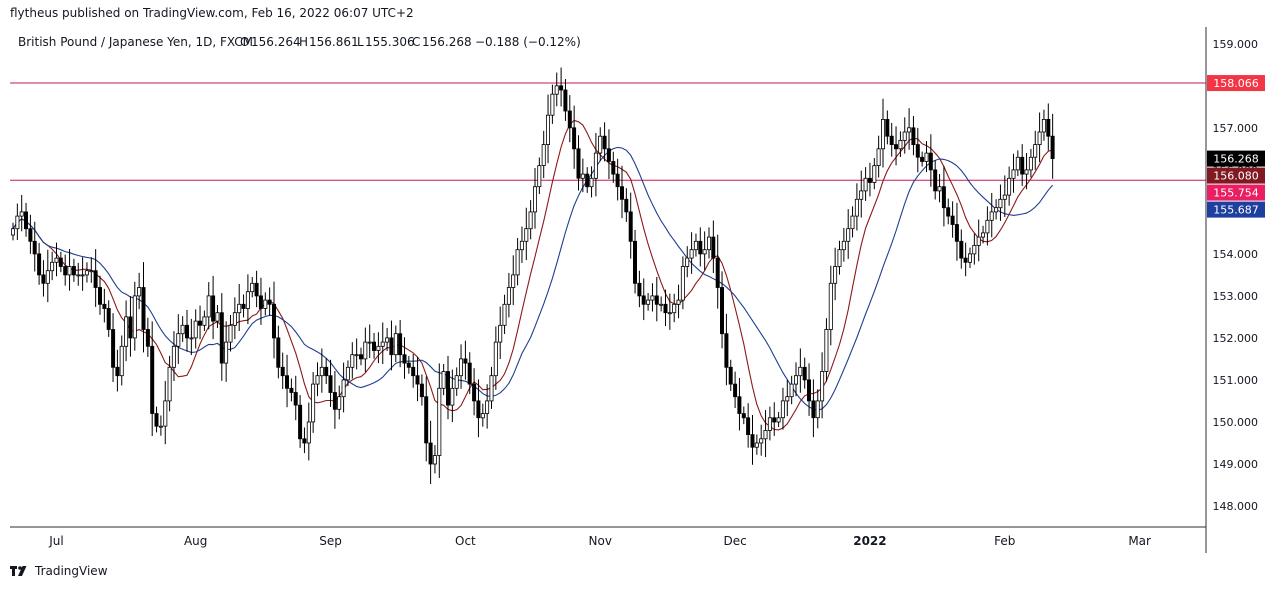 The image size is (1280, 590). Describe the element at coordinates (1236, 159) in the screenshot. I see `price-tag-label: 156.268` at that location.